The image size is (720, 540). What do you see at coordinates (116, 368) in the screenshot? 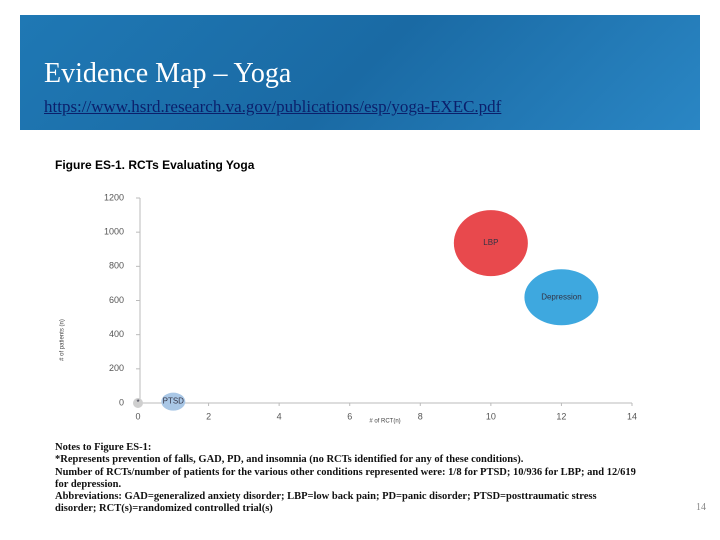
I see `y-tick-label: 200` at bounding box center [116, 368].